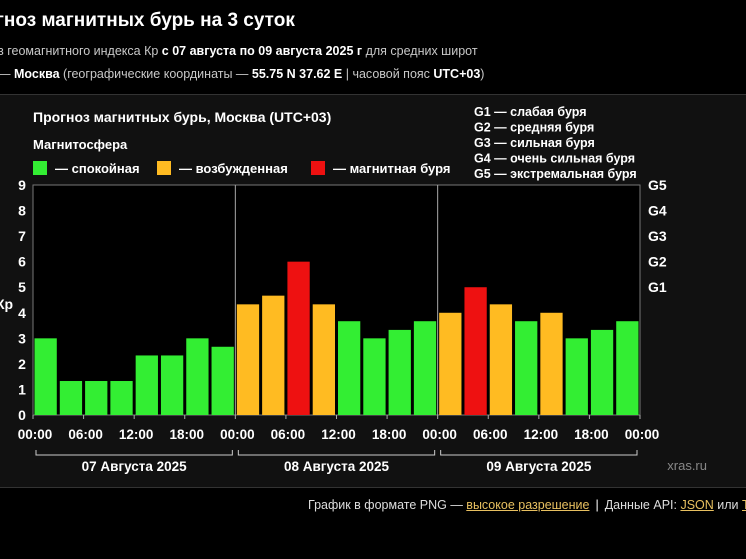 The width and height of the screenshot is (746, 559). I want to click on description-prefix: з геомагнитного индекса Кр, so click(81, 51).